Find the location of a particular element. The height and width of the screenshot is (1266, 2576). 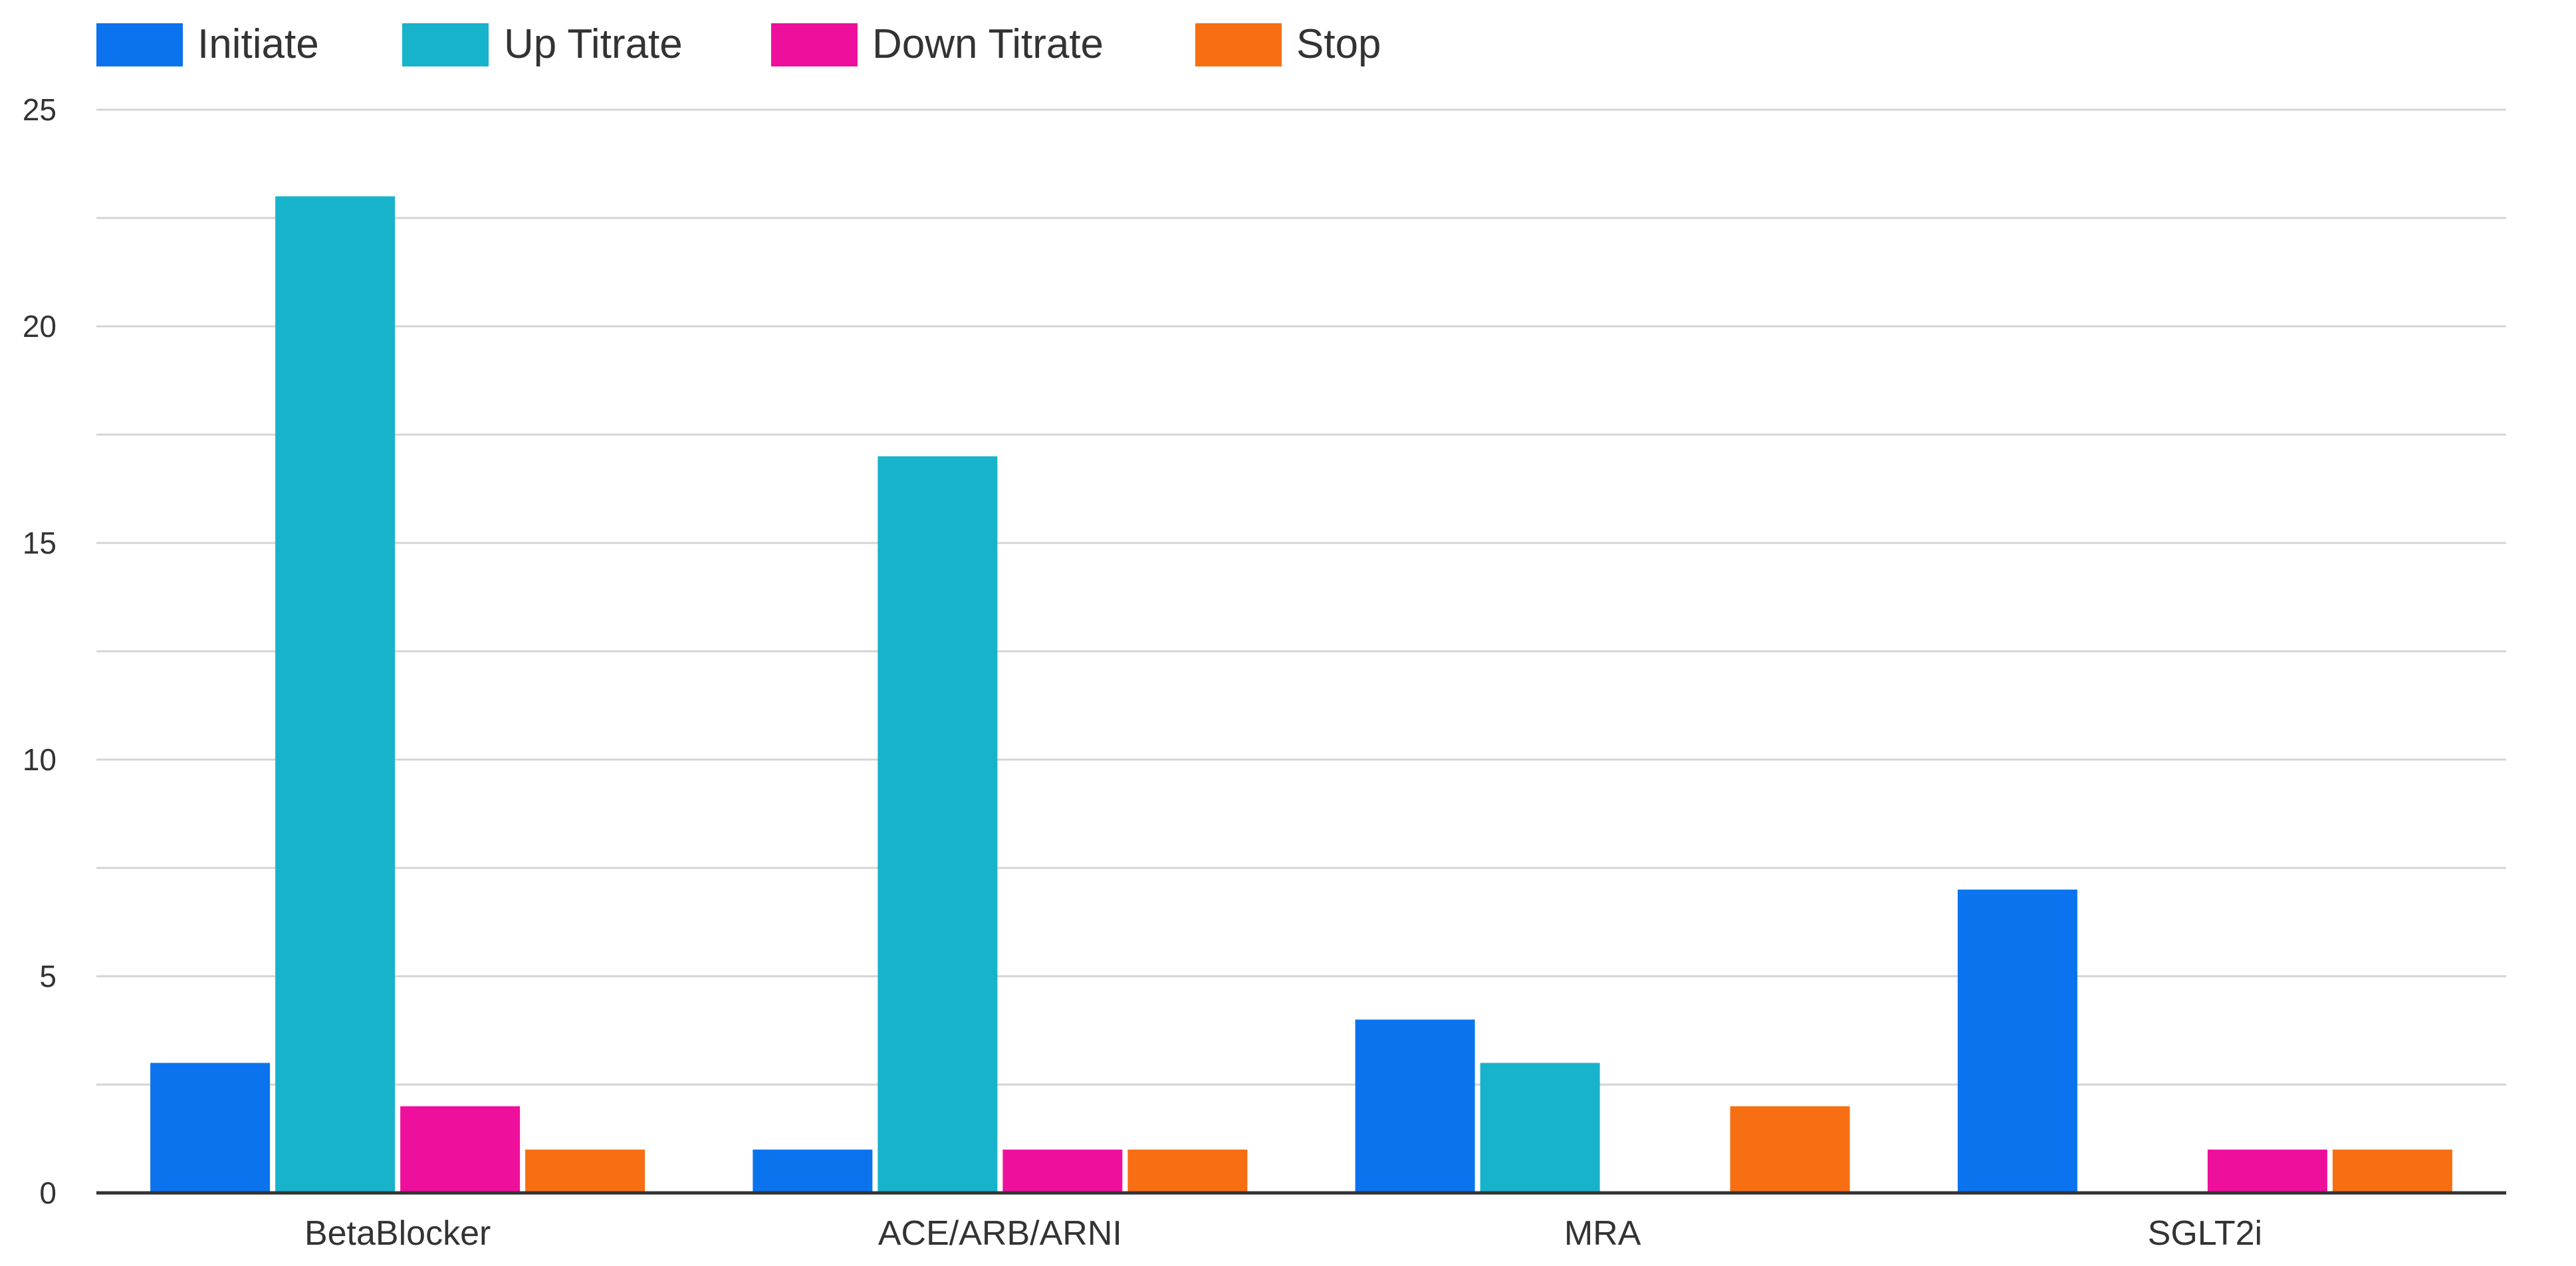

y-tick-label: 5 is located at coordinates (48, 976).